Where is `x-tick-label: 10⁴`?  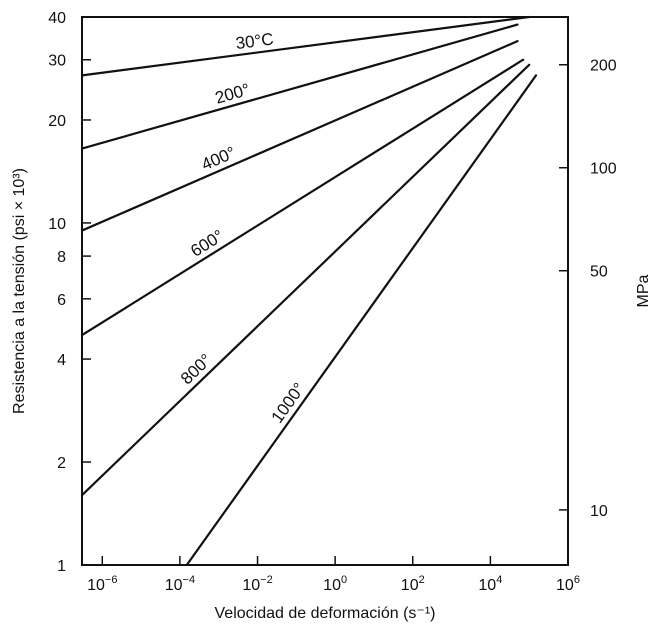
x-tick-label: 10⁴ is located at coordinates (490, 584).